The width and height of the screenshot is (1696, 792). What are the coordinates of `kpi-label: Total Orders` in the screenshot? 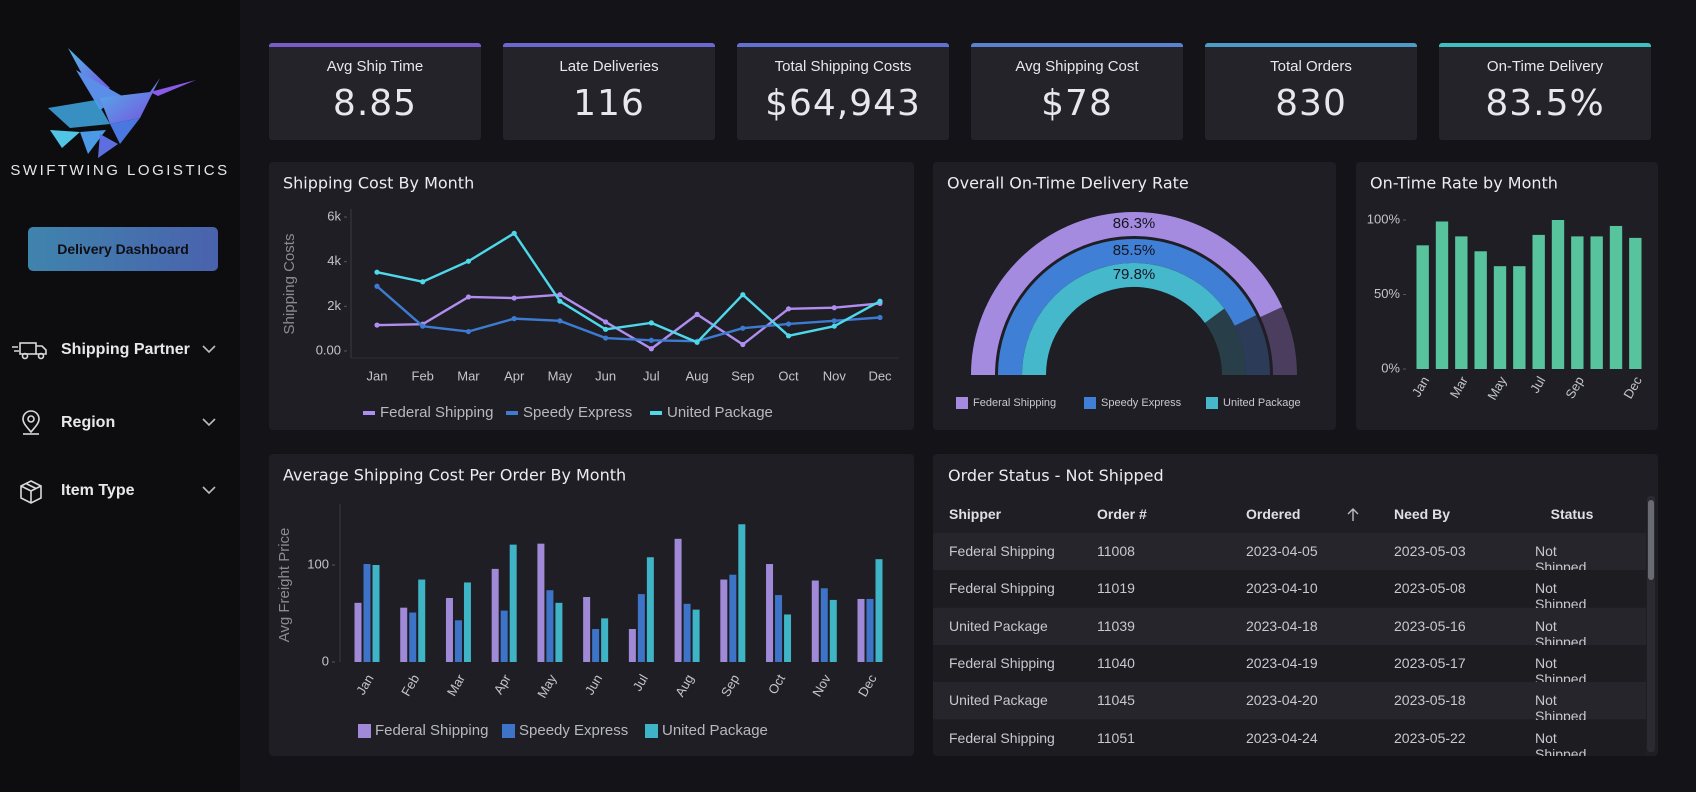 It's located at (1311, 66).